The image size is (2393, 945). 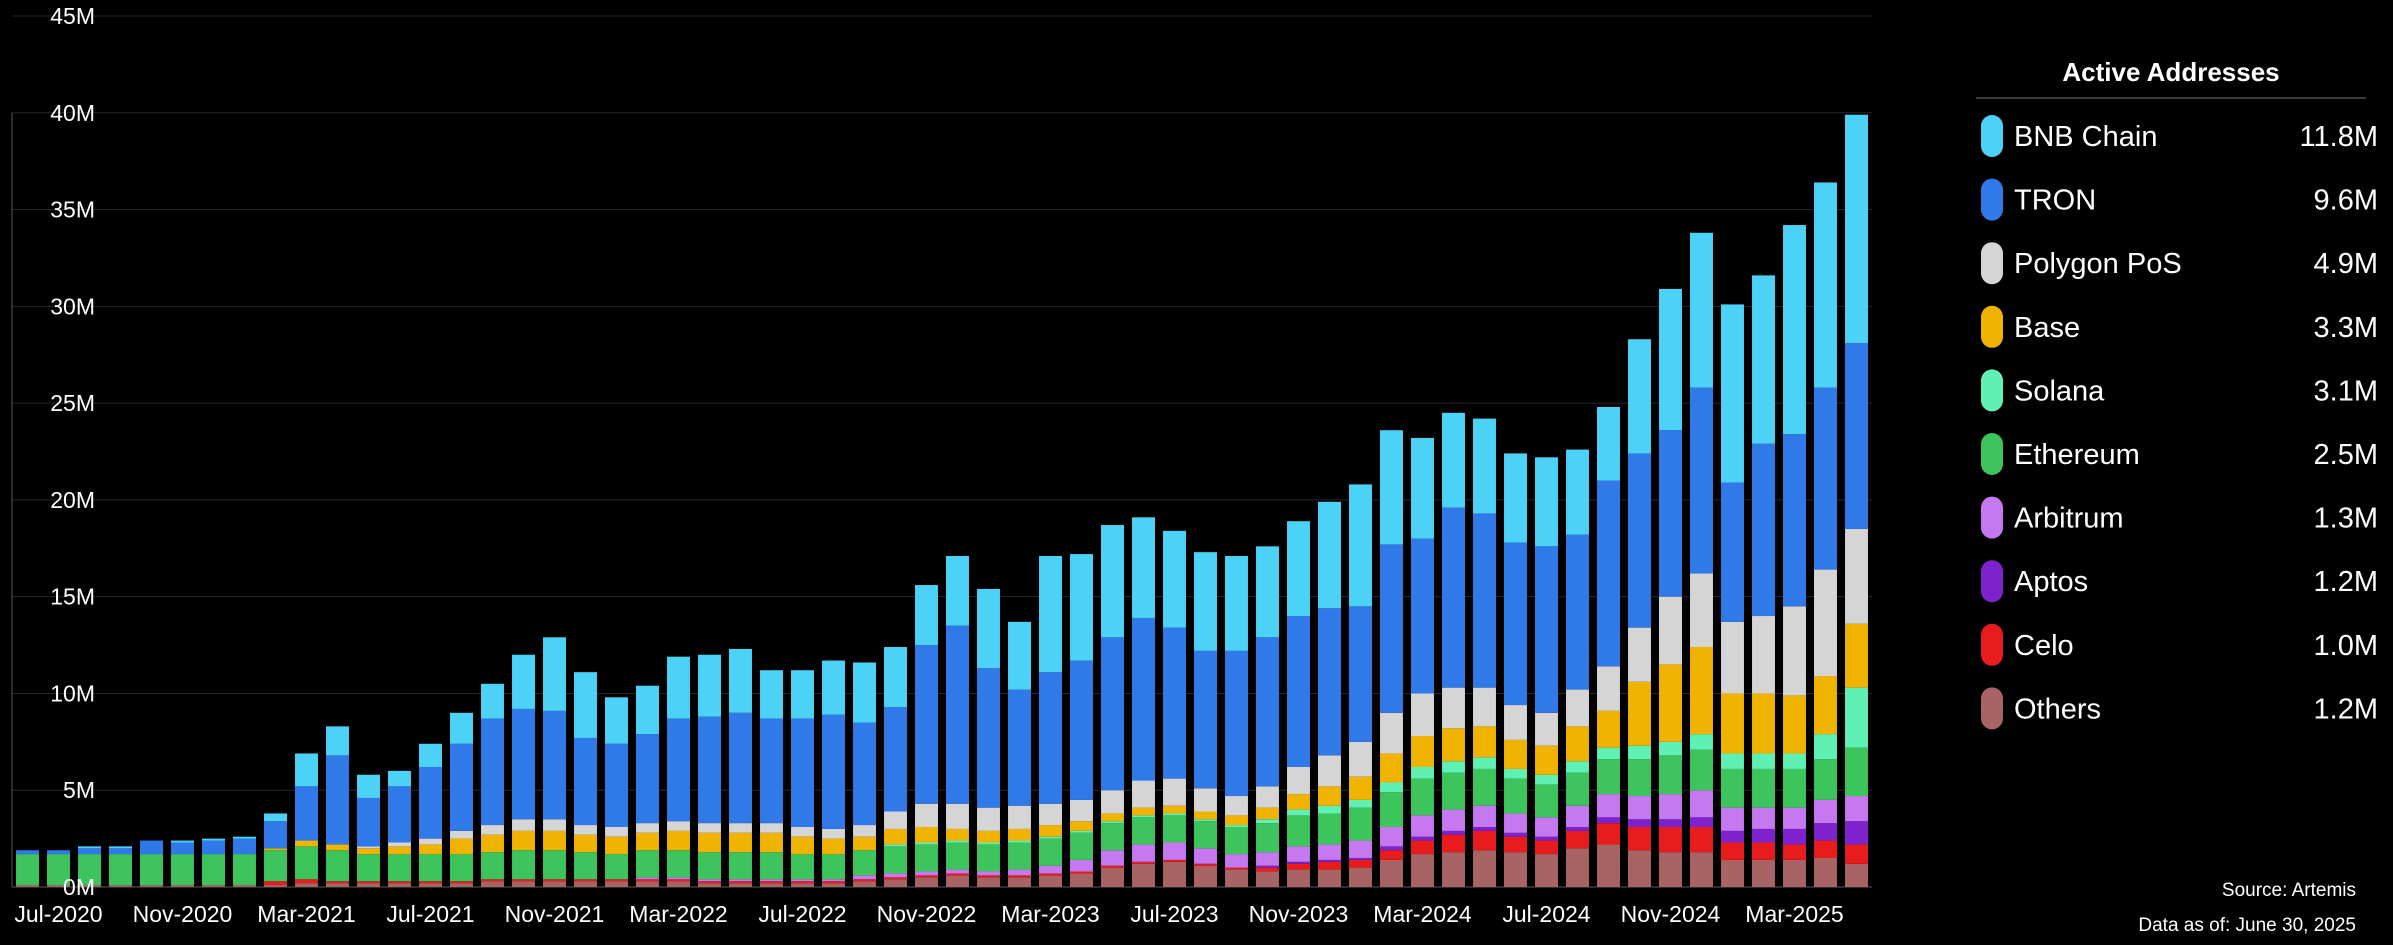 I want to click on legend-label: Polygon PoS, so click(x=2098, y=264).